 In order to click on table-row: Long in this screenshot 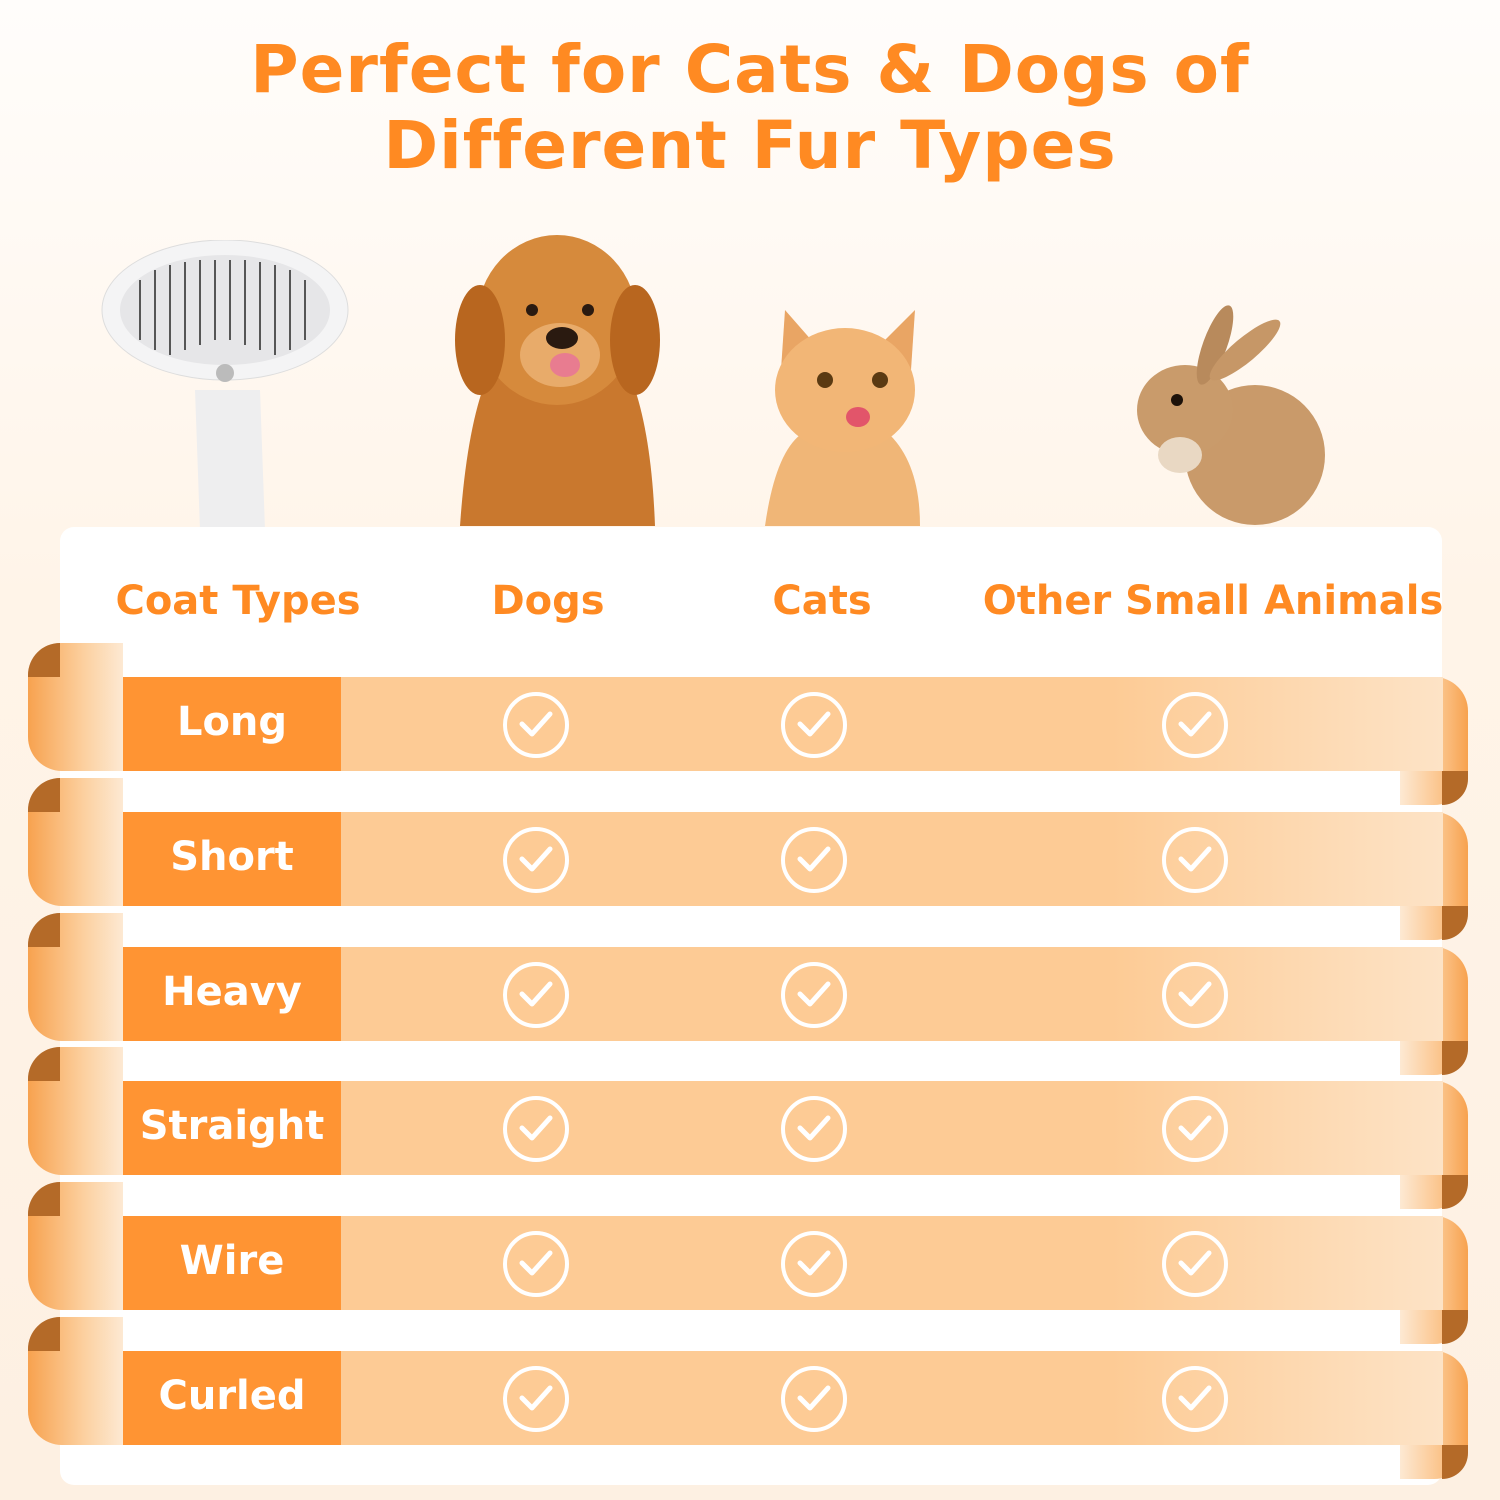, I will do `click(750, 724)`.